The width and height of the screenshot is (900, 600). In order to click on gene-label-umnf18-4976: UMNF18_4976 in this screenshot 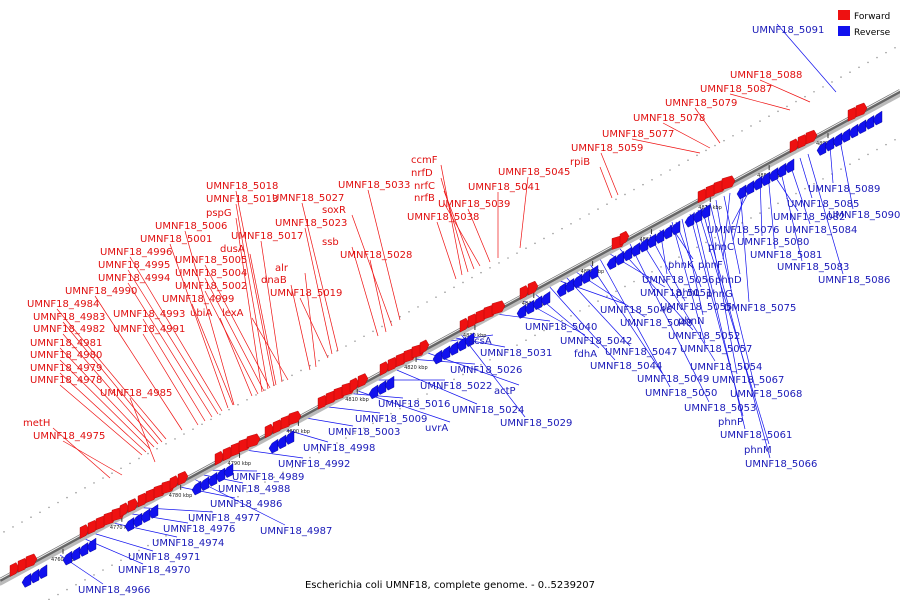, I will do `click(199, 529)`.